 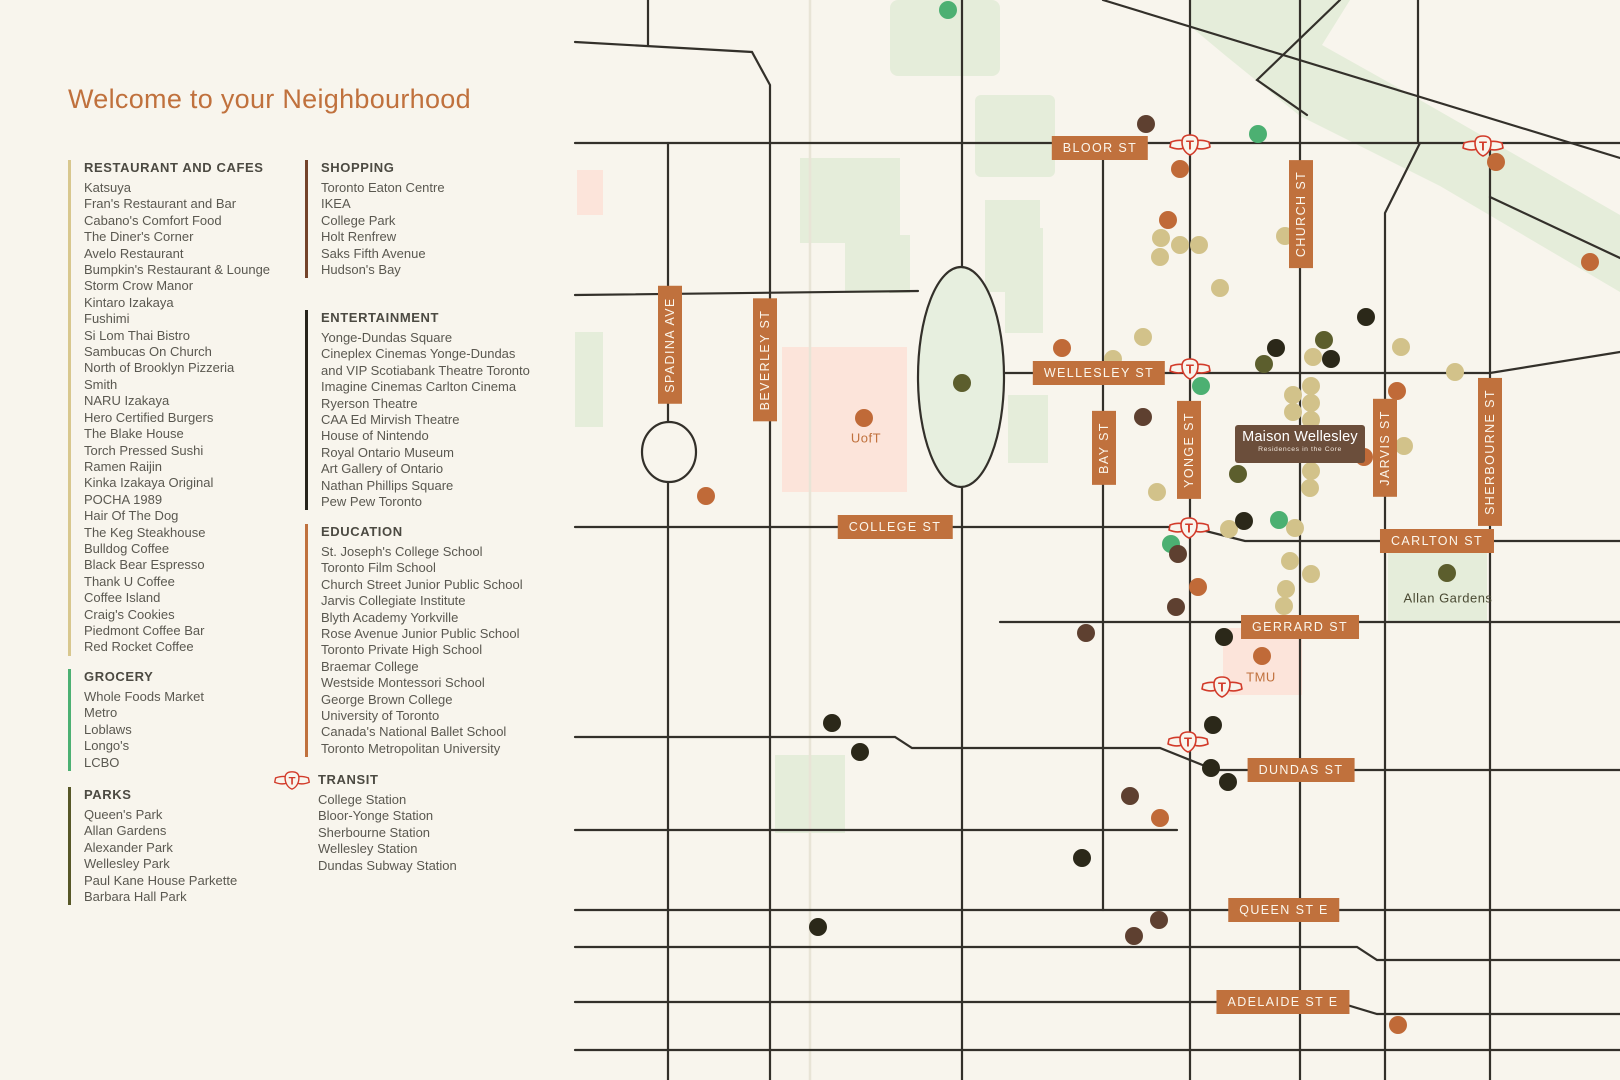 I want to click on street-label: COLLEGE ST, so click(x=895, y=527).